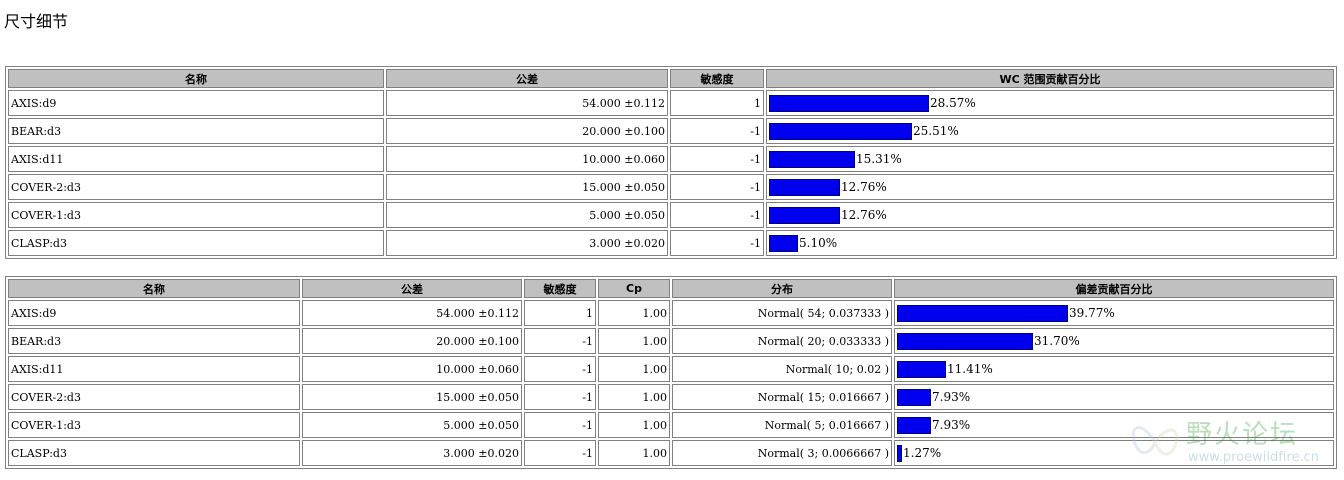  Describe the element at coordinates (36, 21) in the screenshot. I see `page-title: 尺寸细节` at that location.